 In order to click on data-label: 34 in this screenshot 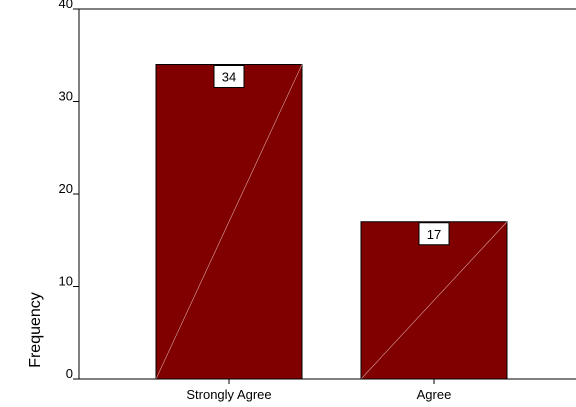, I will do `click(229, 77)`.